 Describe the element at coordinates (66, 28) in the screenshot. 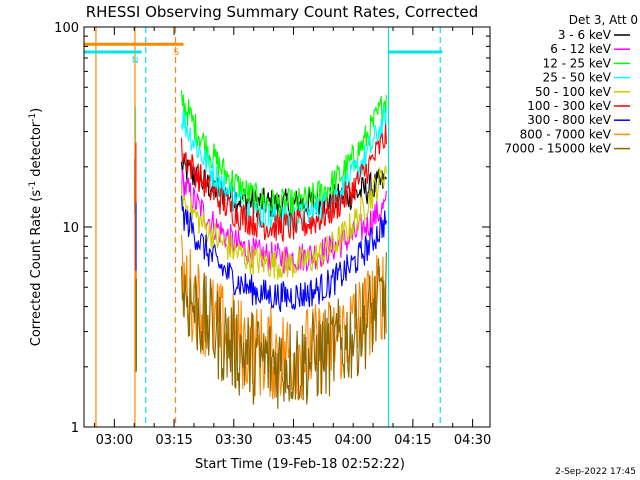

I see `y-tick-label: 100` at that location.